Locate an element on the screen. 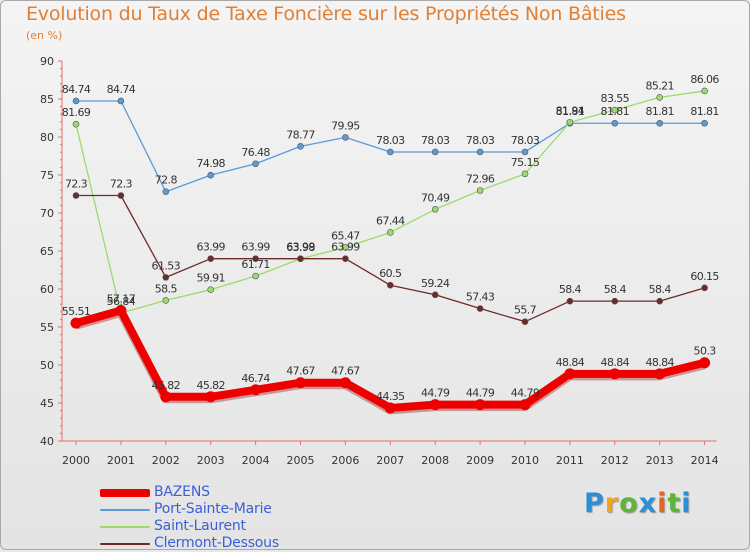 The height and width of the screenshot is (552, 750). x-tick-label: 2005 is located at coordinates (301, 460).